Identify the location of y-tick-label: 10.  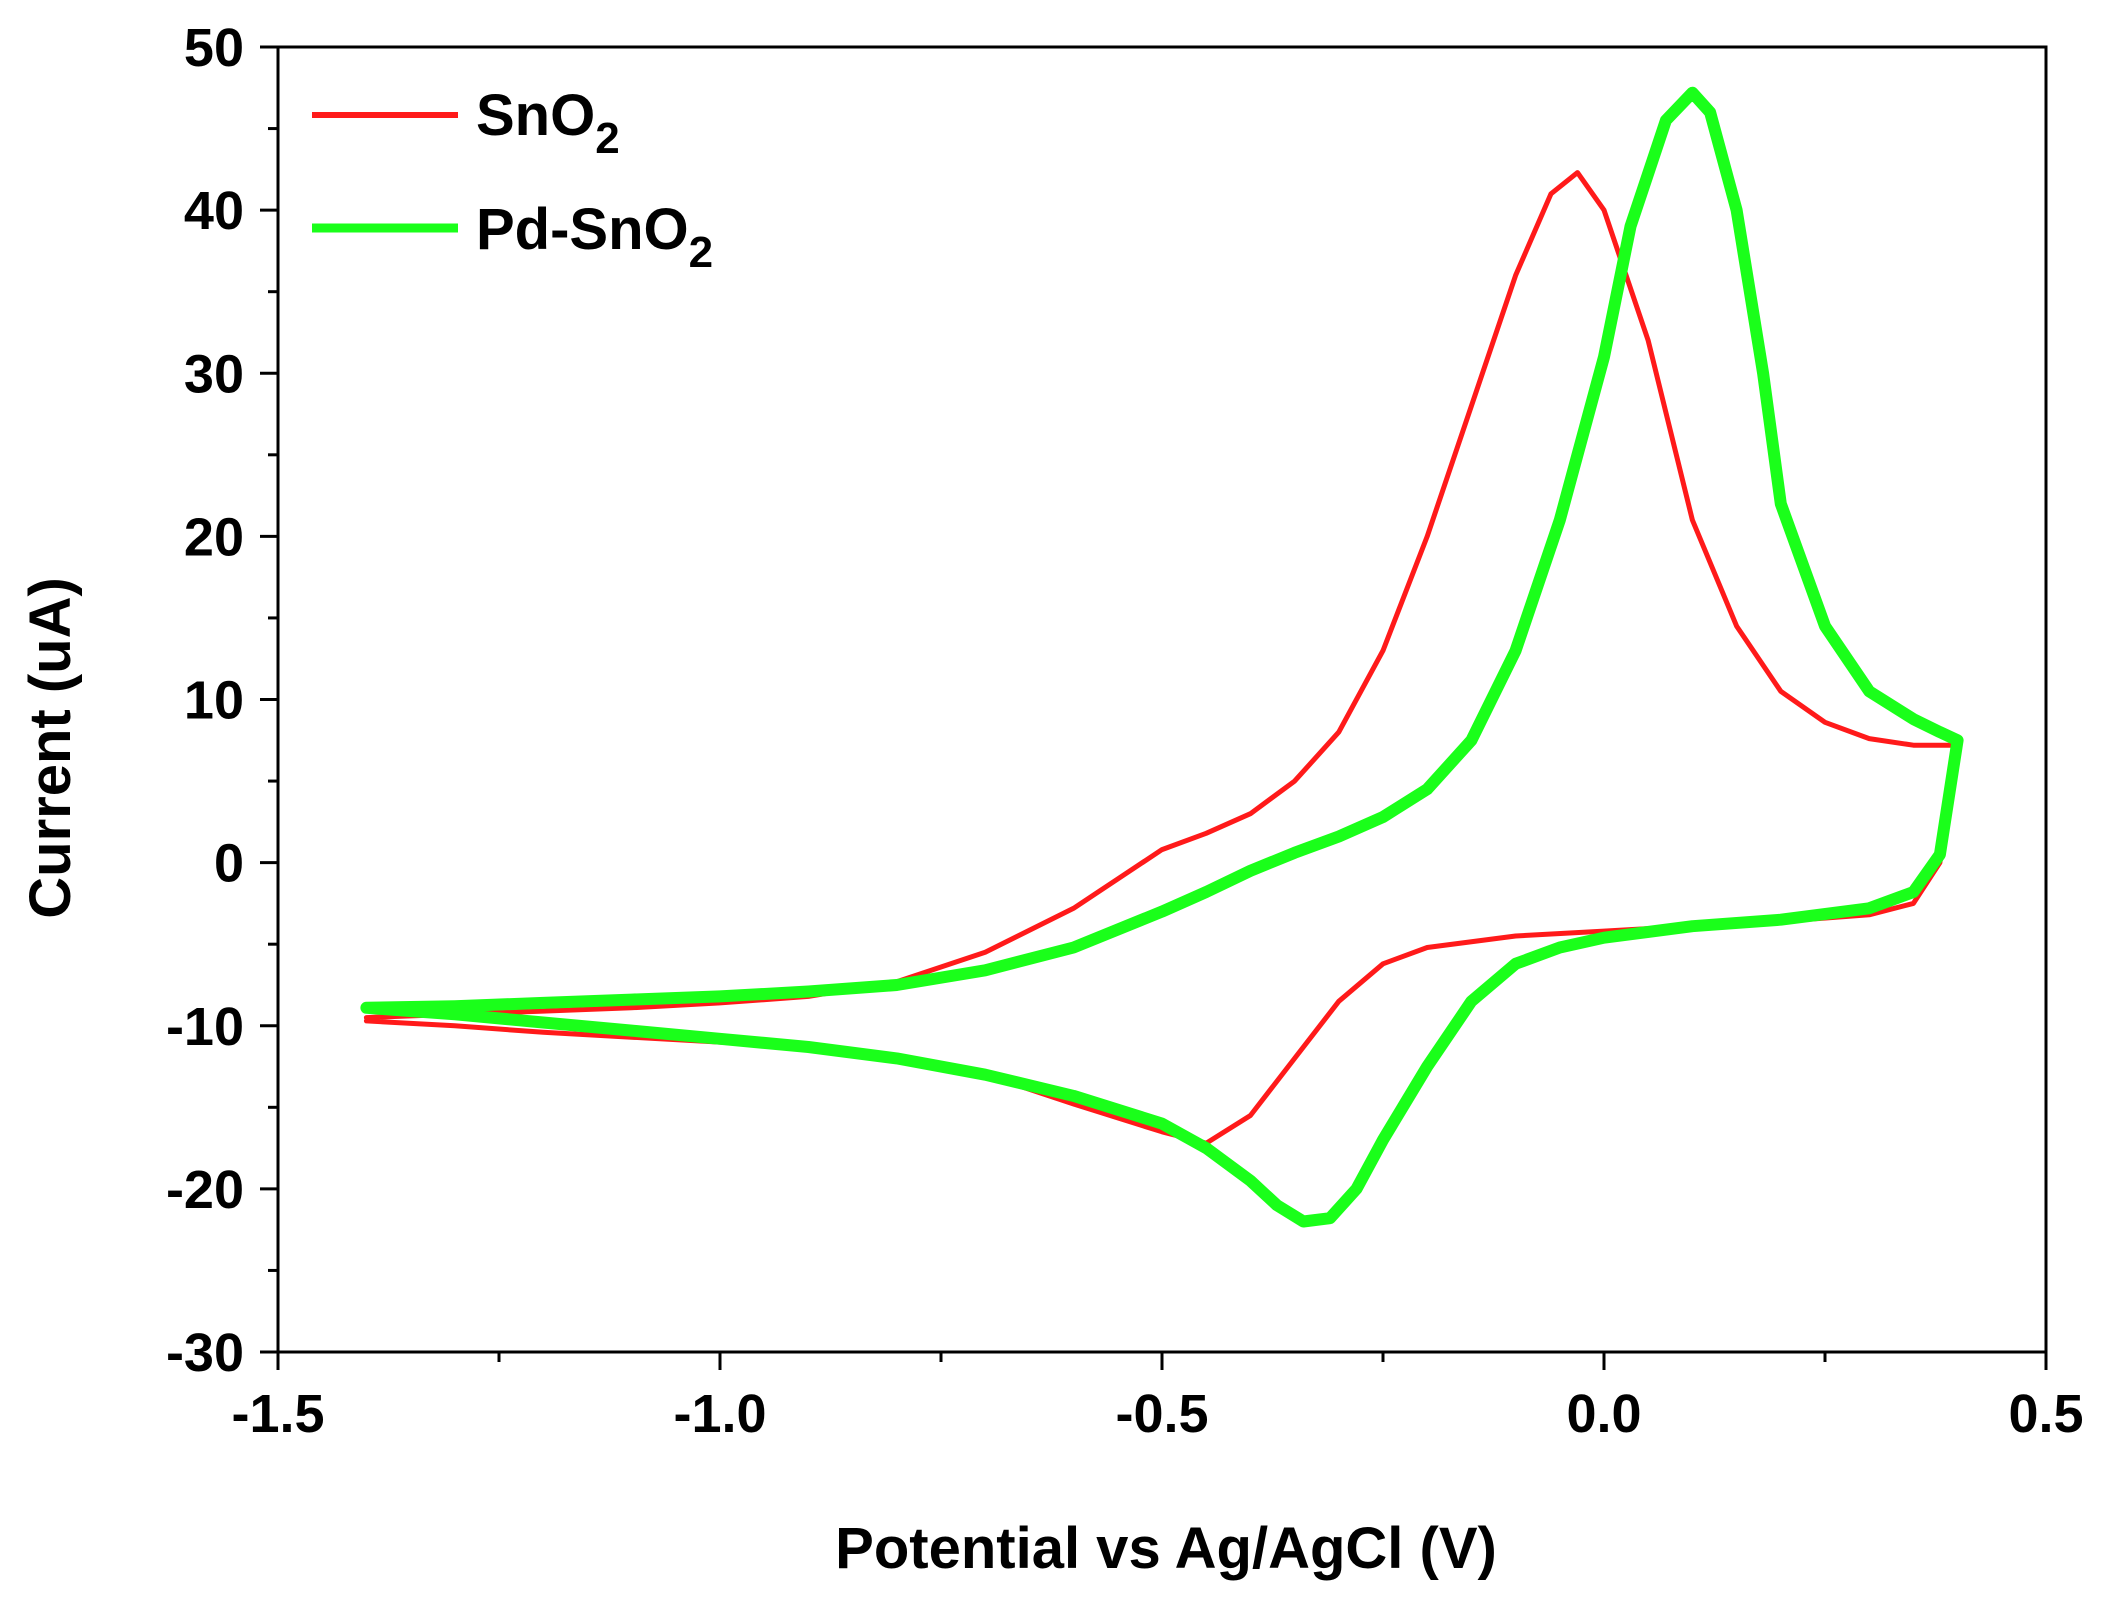
(214, 701).